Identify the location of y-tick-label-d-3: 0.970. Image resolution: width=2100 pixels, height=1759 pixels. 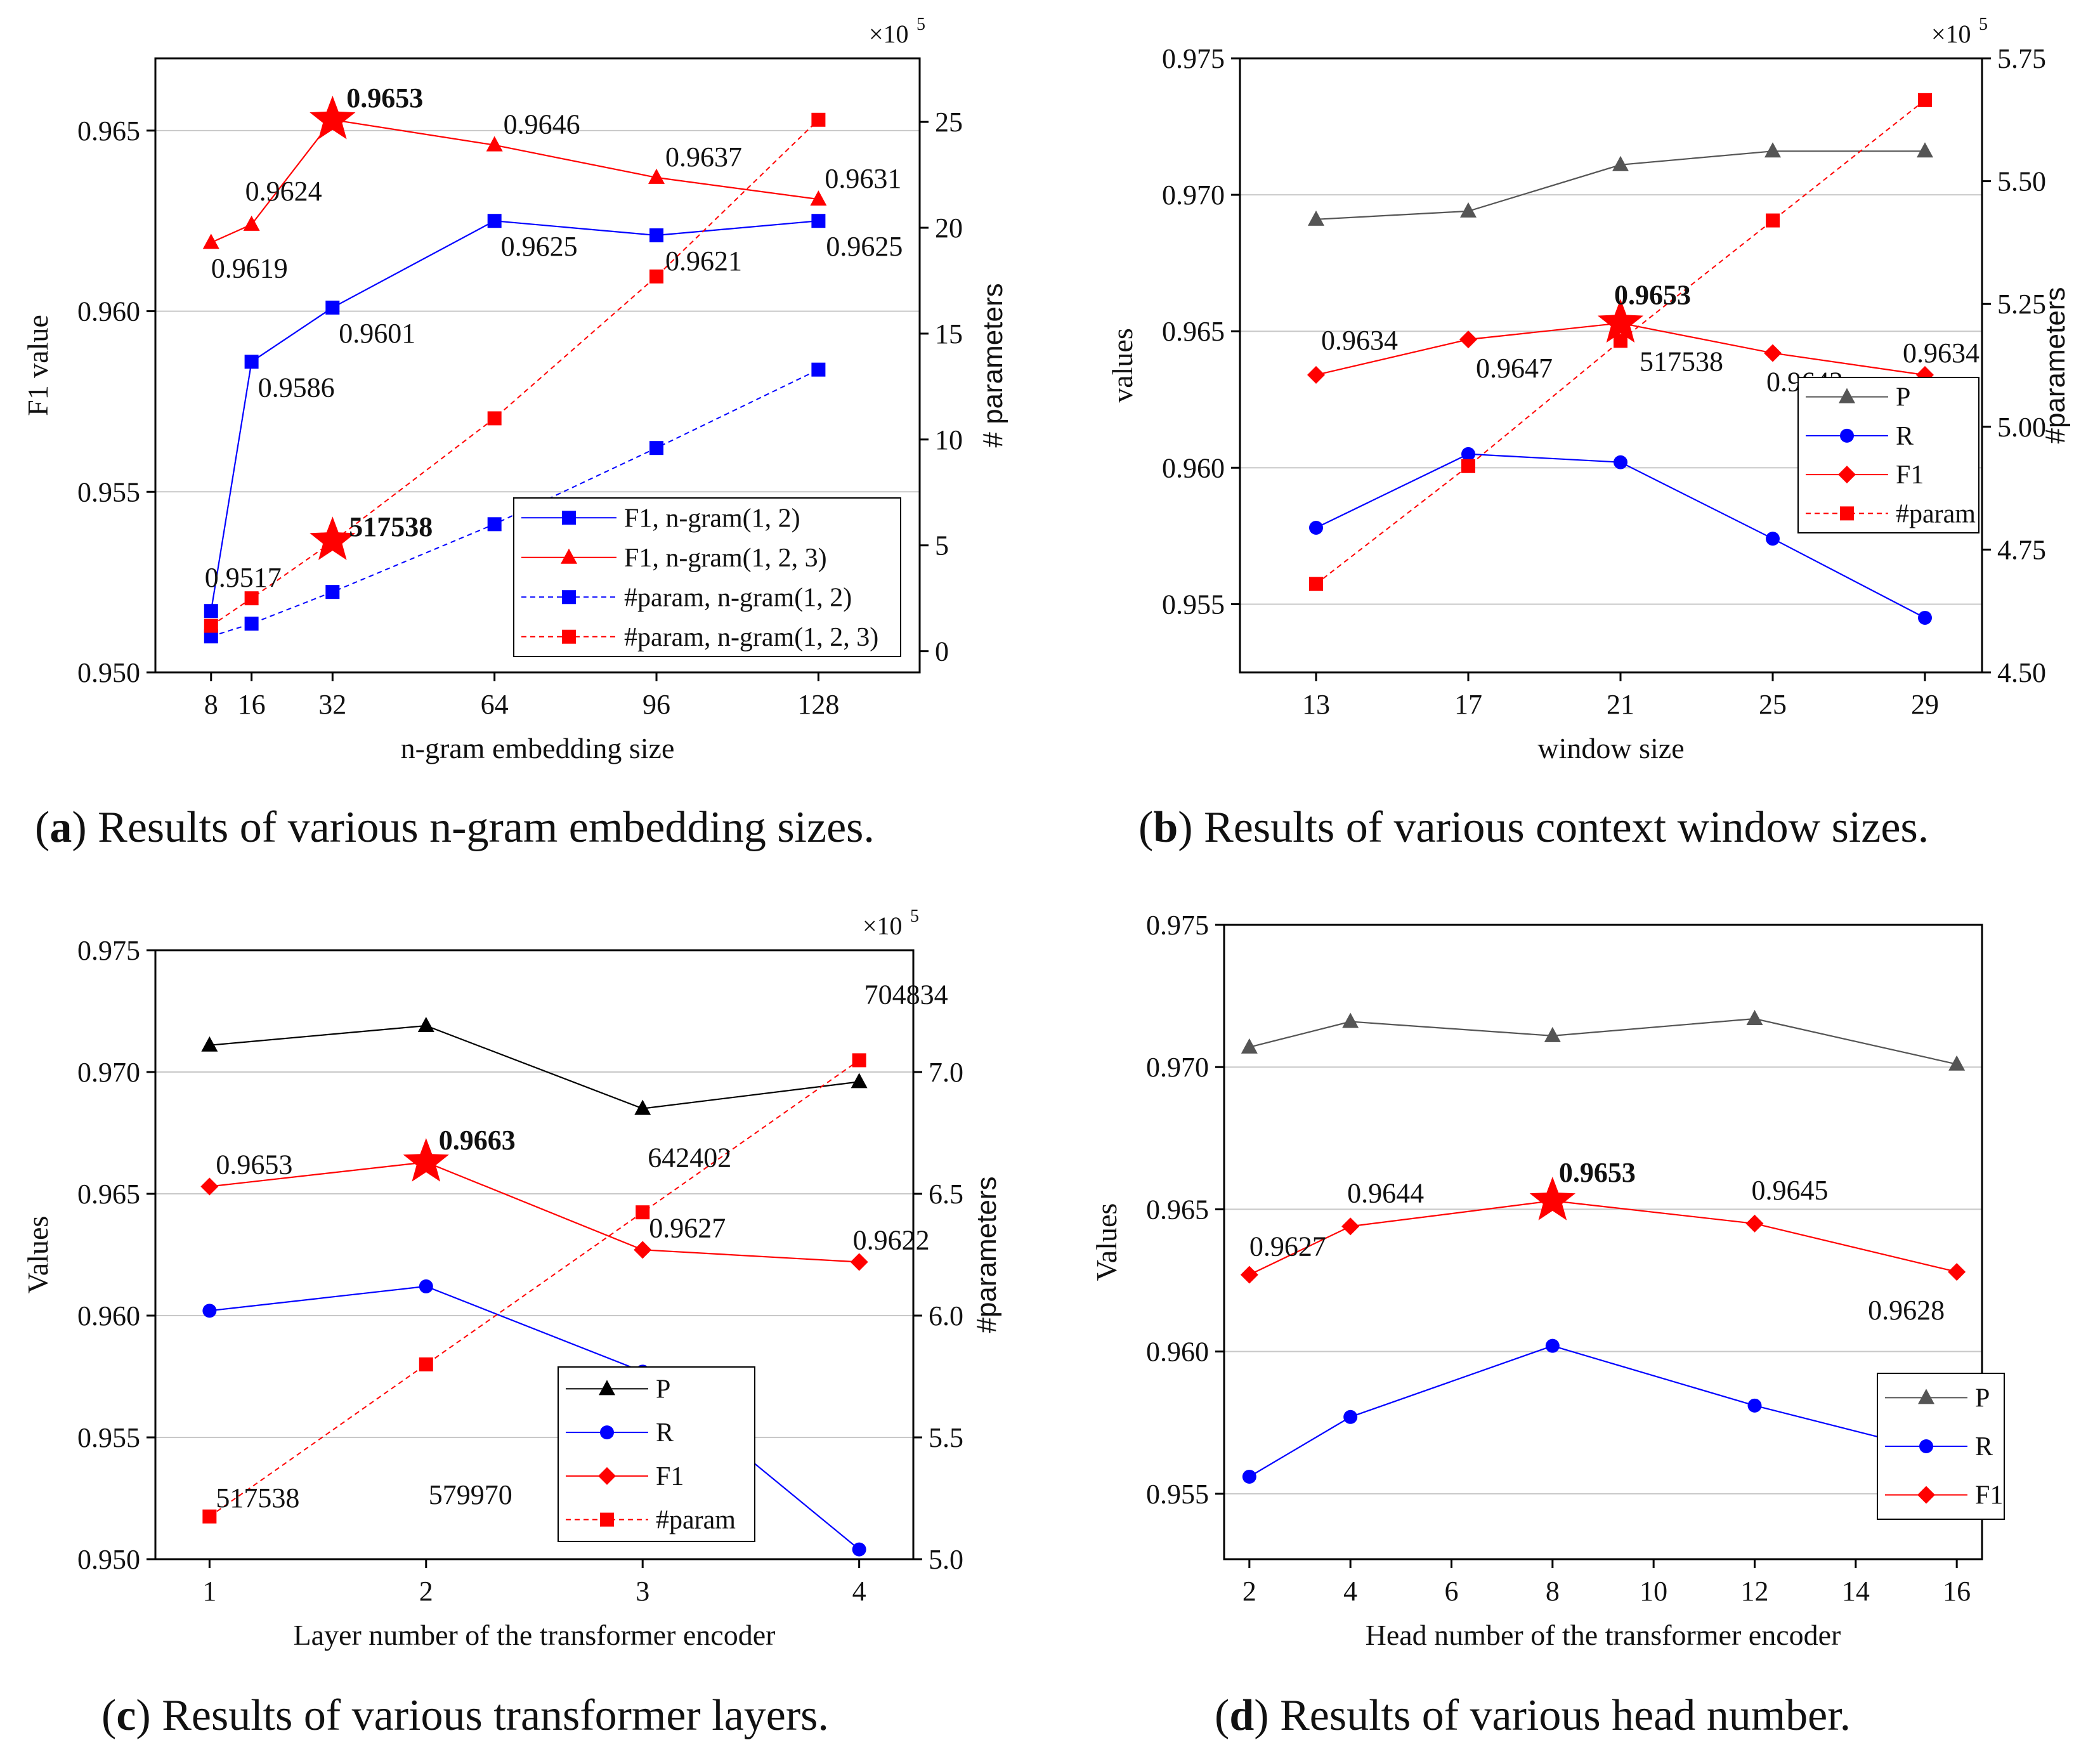
(1177, 1067).